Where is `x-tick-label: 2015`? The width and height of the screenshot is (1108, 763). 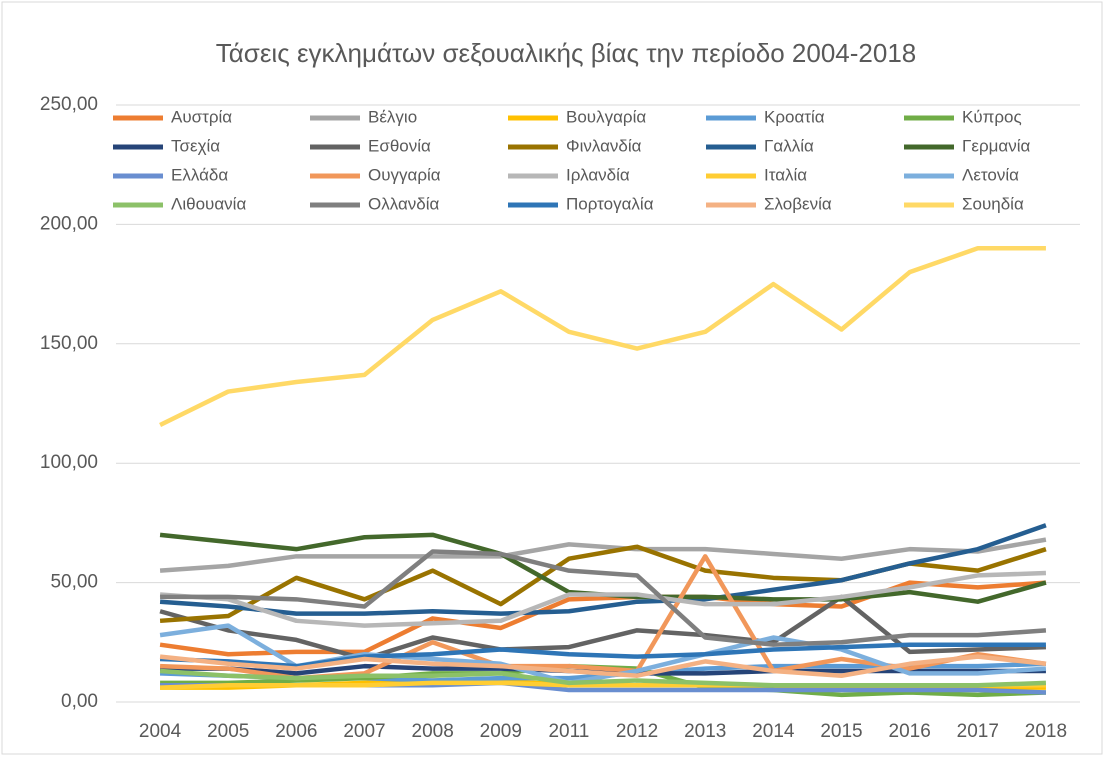
x-tick-label: 2015 is located at coordinates (841, 731).